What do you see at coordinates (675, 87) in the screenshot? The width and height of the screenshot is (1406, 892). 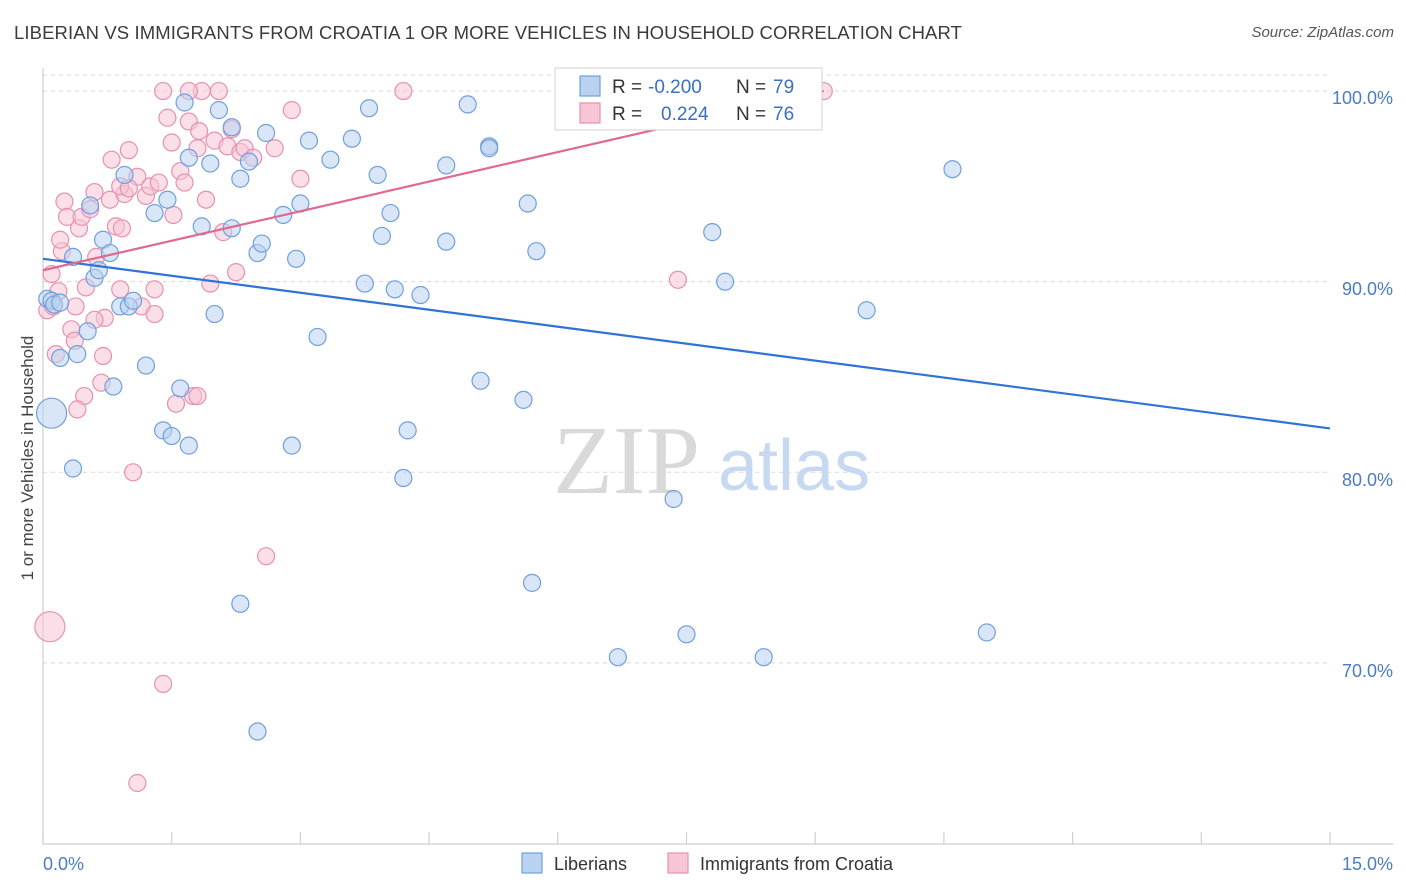 I see `legend-r-value: -0.200` at bounding box center [675, 87].